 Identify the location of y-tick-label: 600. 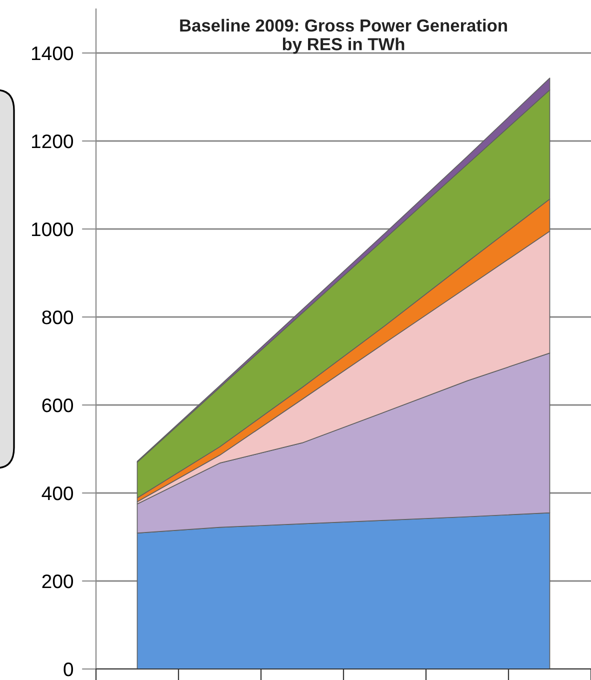
(58, 405).